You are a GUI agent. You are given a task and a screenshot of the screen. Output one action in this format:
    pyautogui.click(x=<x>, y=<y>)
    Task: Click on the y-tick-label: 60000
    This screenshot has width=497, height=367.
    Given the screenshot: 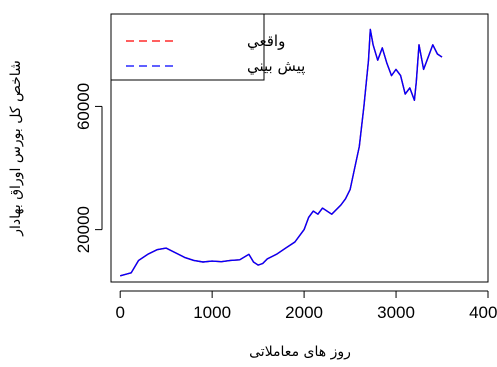 What is the action you would take?
    pyautogui.click(x=83, y=106)
    